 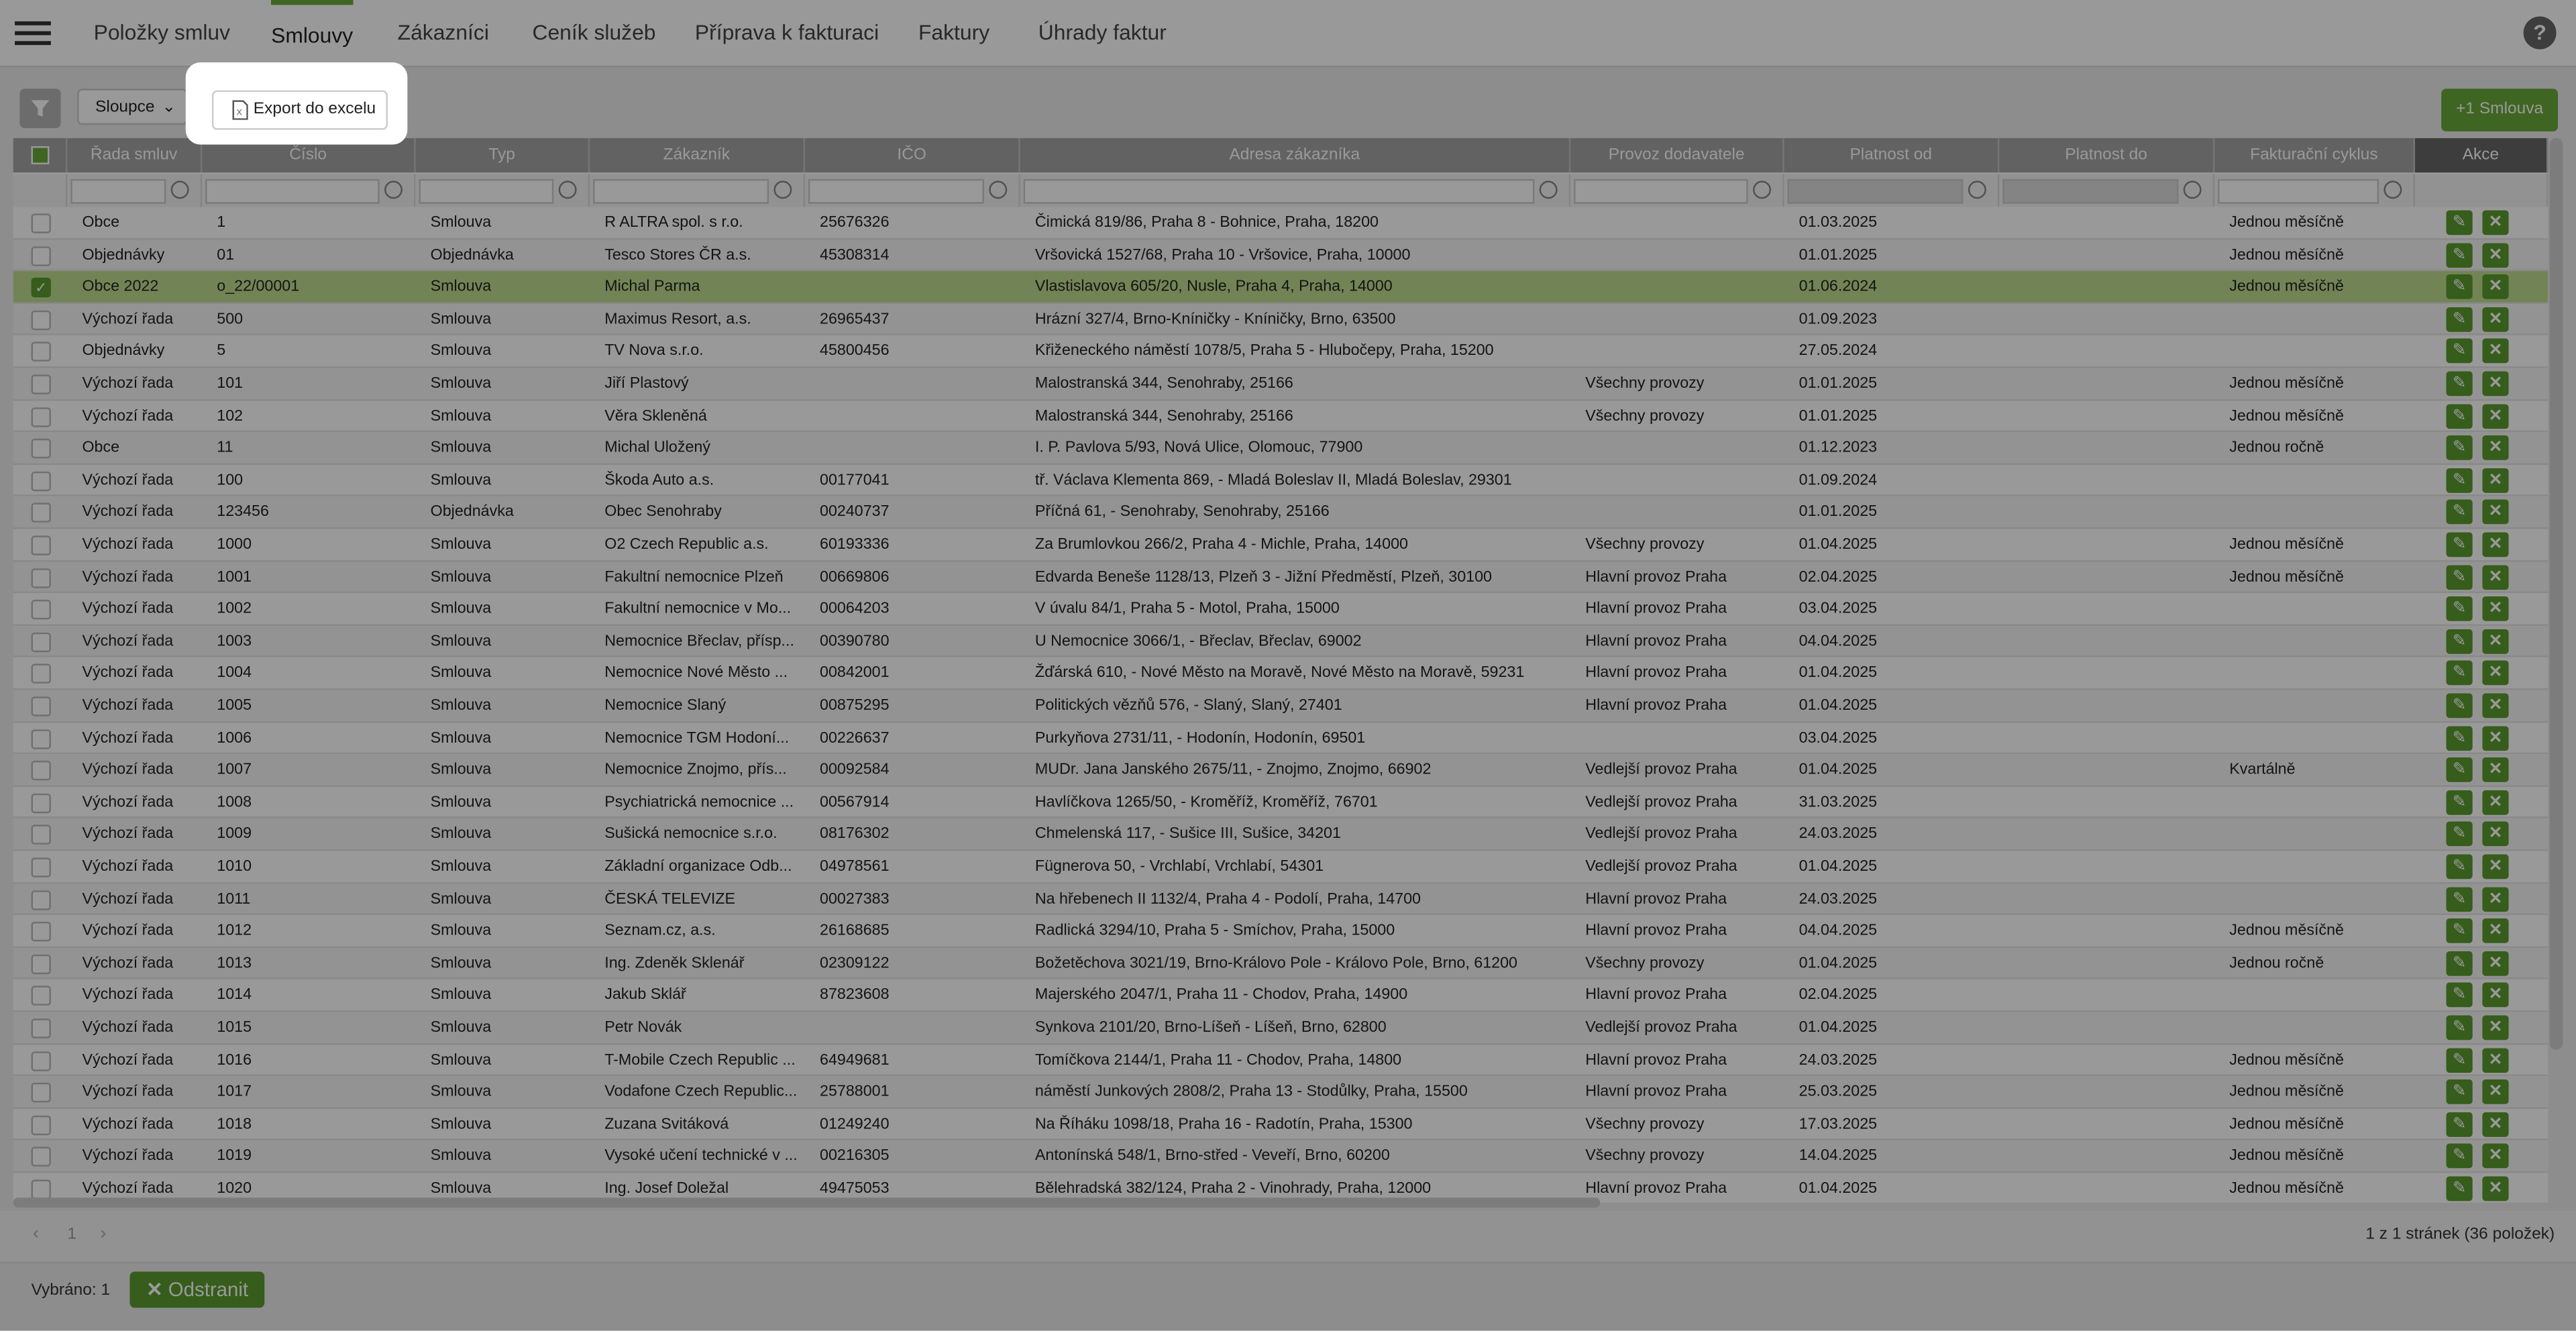 I want to click on column-header: Provoz dodavatele, so click(x=1677, y=155).